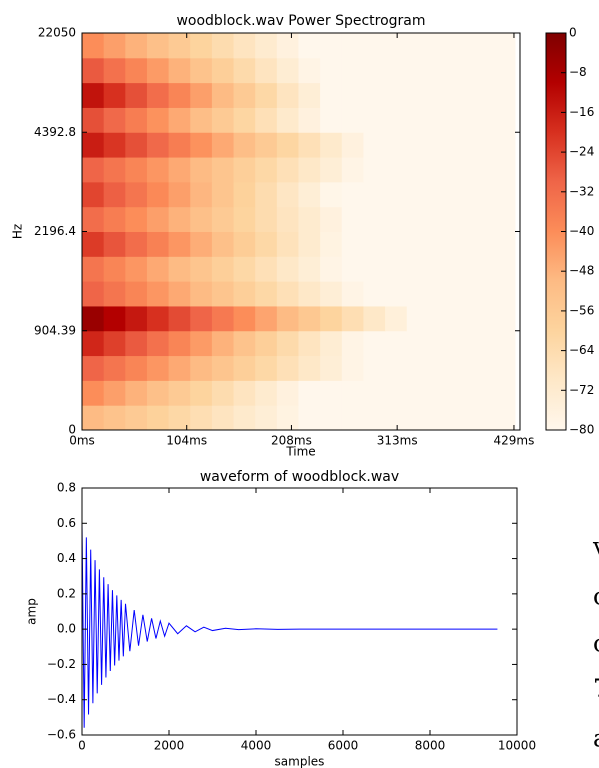 This screenshot has height=768, width=599. Describe the element at coordinates (82, 746) in the screenshot. I see `x-tick-label: 0` at that location.